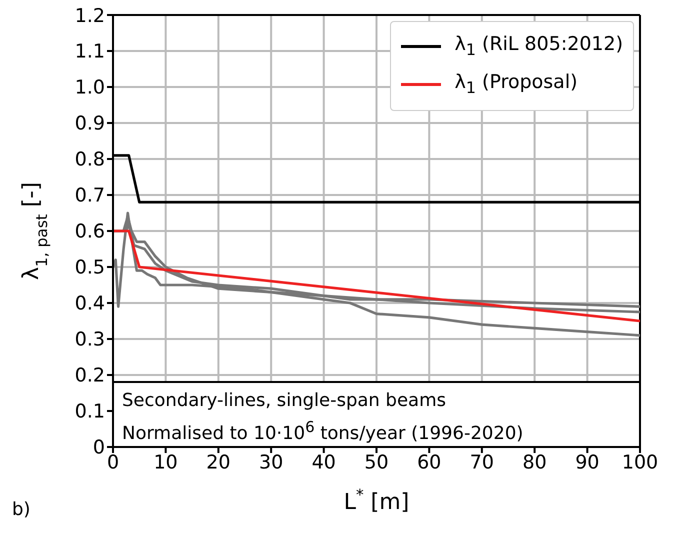  Describe the element at coordinates (89, 159) in the screenshot. I see `y-tick-label: 0.8` at that location.